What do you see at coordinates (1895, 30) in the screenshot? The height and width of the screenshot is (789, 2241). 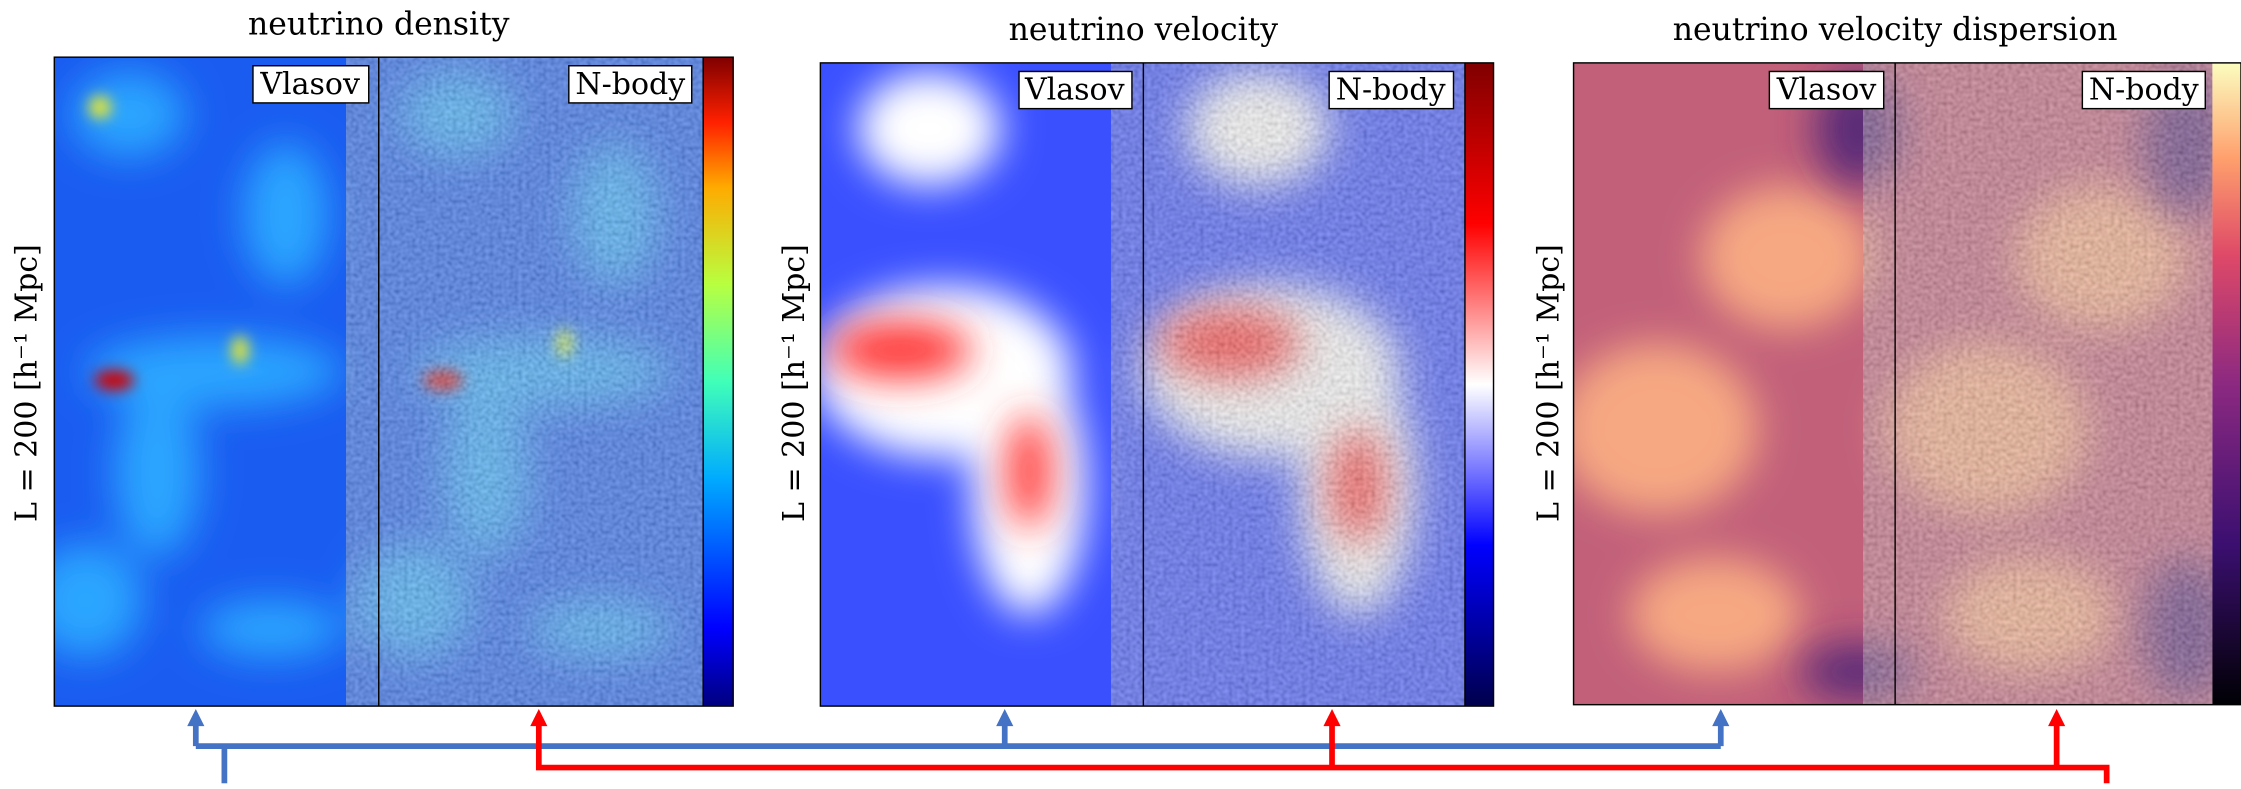 I see `panel-title: neutrino velocity dispersion` at bounding box center [1895, 30].